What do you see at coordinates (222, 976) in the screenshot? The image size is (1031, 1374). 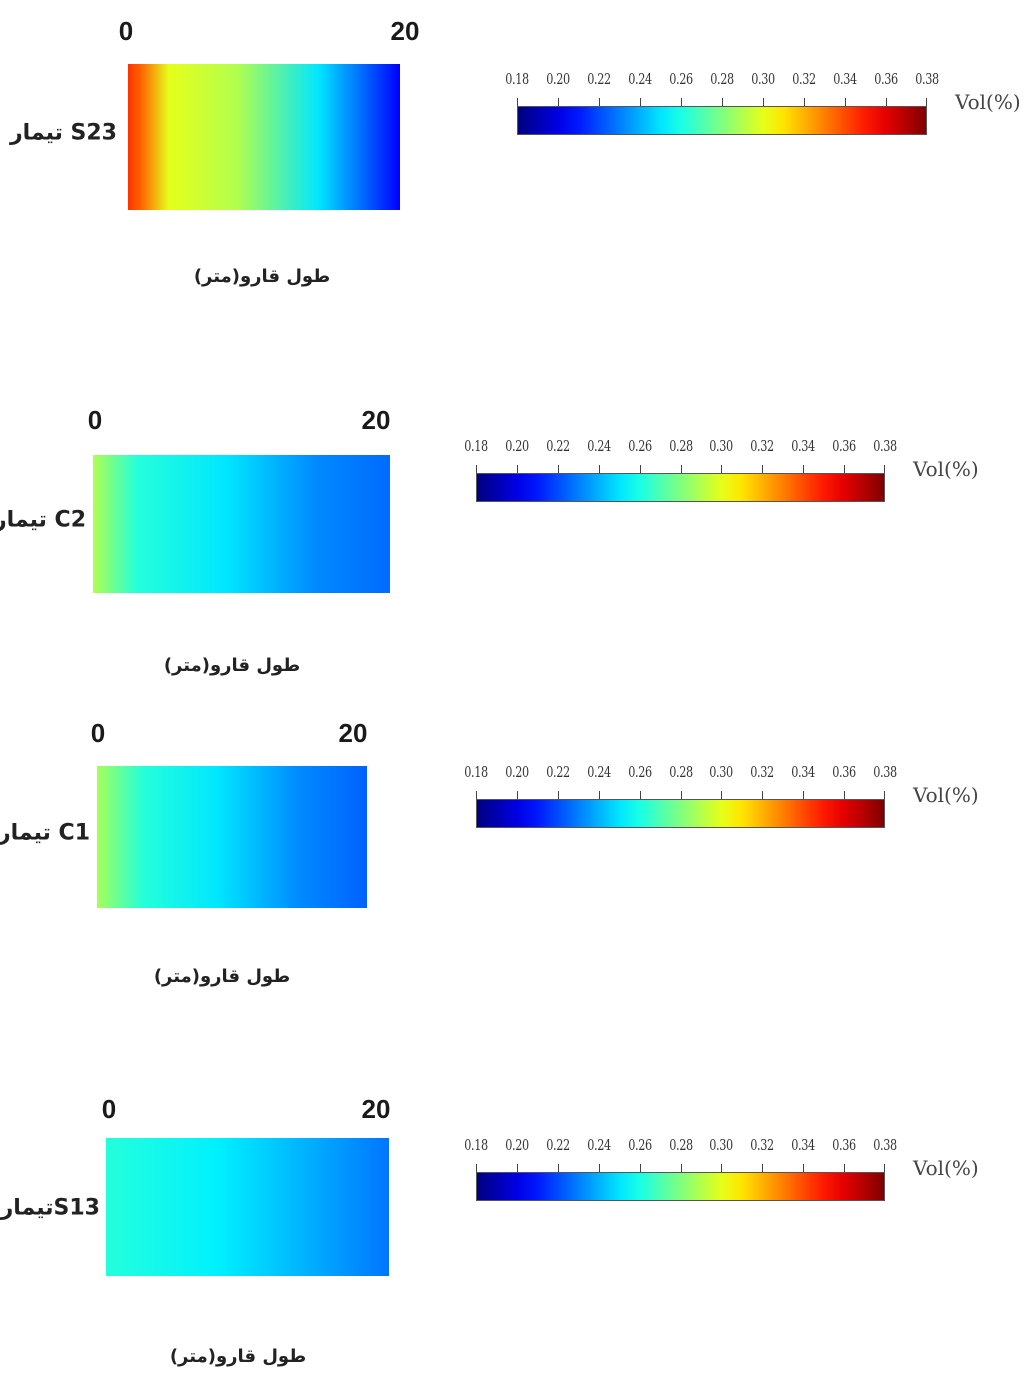 I see `x-axis-label-c1: طول قارو(متر)` at bounding box center [222, 976].